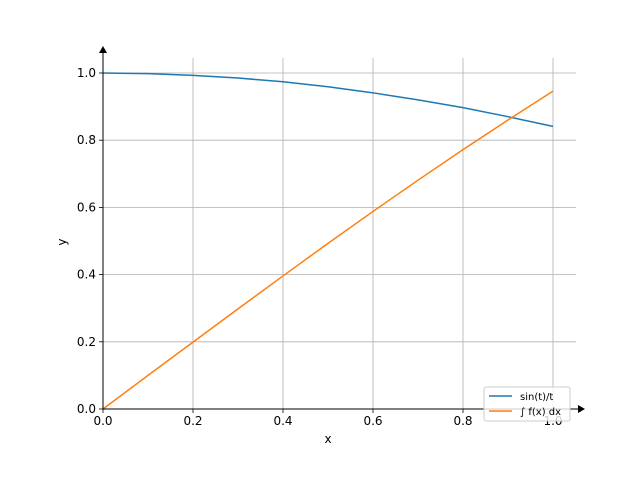 This screenshot has height=480, width=640. I want to click on legend: sin(t)/t ∫ f(x) dx, so click(527, 404).